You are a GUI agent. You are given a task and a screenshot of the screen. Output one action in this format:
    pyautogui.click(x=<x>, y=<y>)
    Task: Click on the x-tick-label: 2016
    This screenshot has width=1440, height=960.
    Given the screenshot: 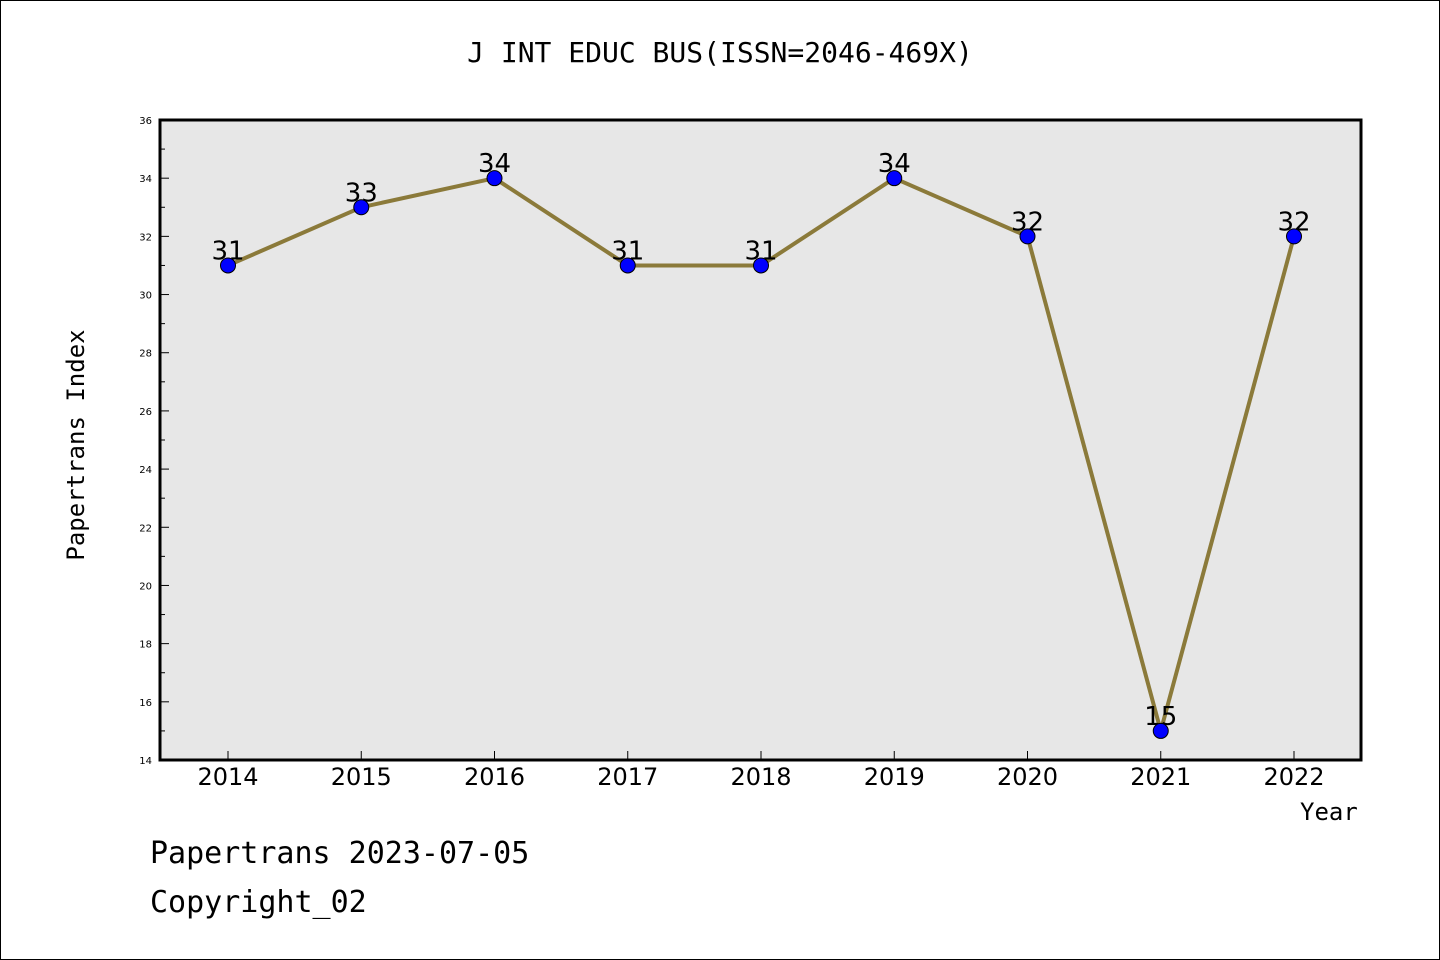 What is the action you would take?
    pyautogui.click(x=494, y=777)
    